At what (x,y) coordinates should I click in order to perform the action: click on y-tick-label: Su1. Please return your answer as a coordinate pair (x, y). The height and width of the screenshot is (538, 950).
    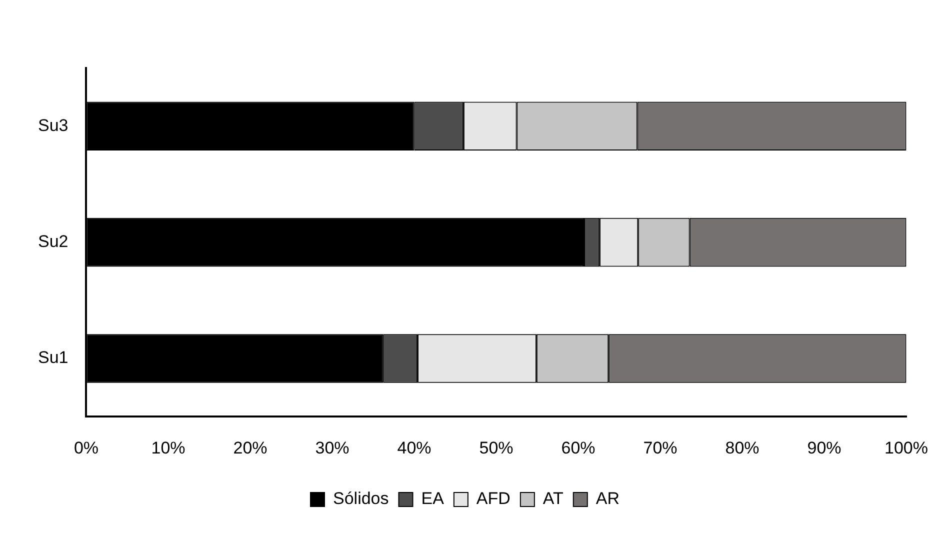
    Looking at the image, I should click on (53, 358).